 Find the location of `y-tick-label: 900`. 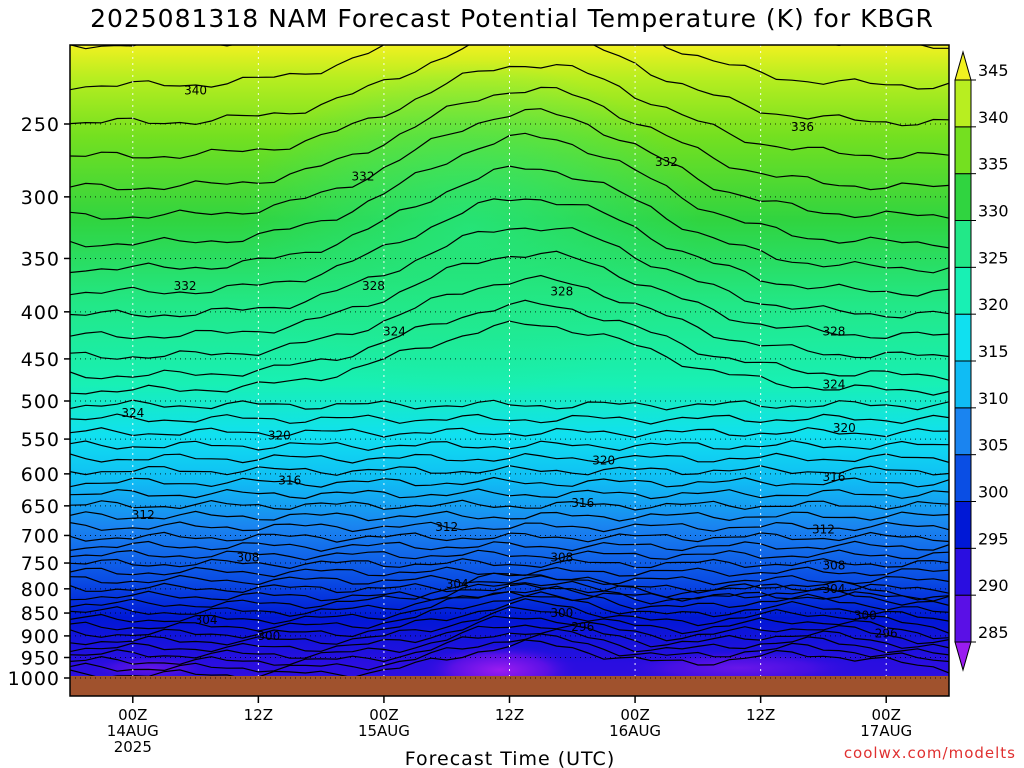

y-tick-label: 900 is located at coordinates (40, 637).